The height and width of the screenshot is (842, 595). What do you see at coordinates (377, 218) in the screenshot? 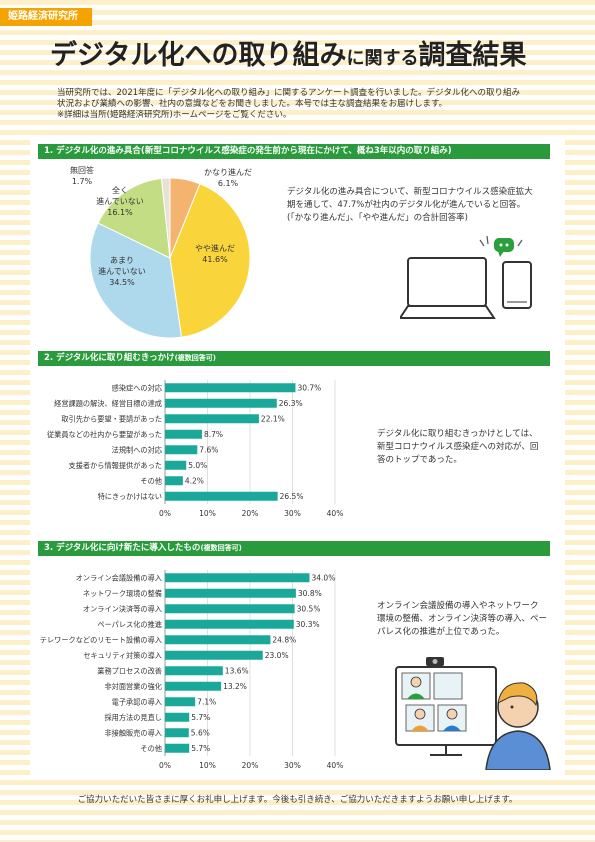
I see `desc-line: (「かなり進んだ」、「やや進んだ」の合計回答率)` at bounding box center [377, 218].